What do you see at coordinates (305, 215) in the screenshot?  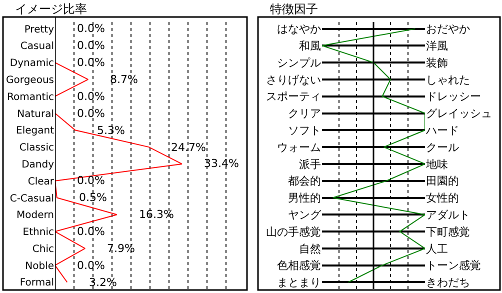 I see `y-tick-label: ヤング` at bounding box center [305, 215].